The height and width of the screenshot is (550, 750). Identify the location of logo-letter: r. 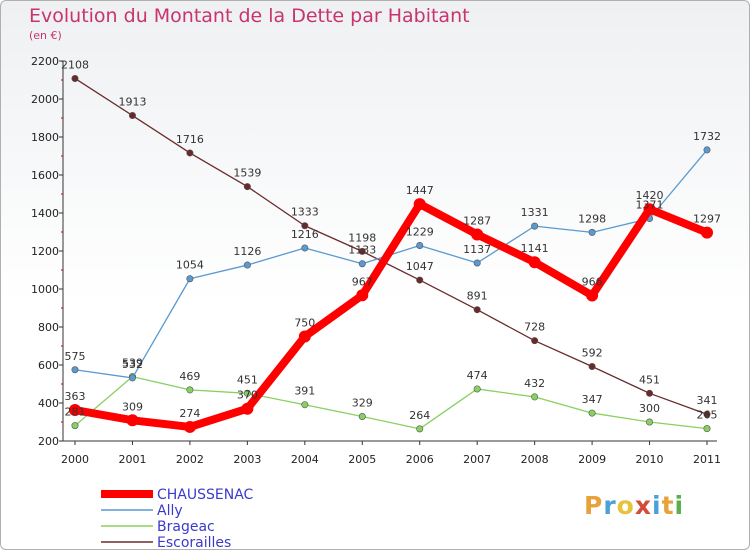
(610, 505).